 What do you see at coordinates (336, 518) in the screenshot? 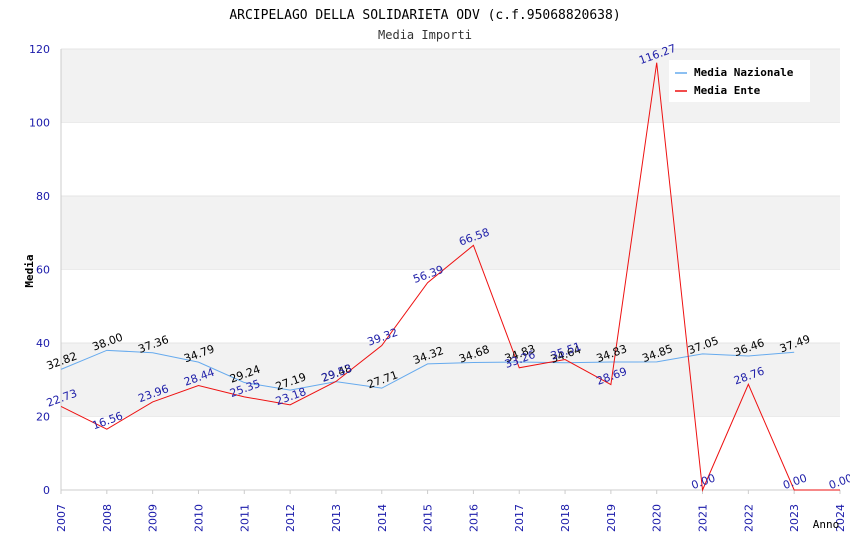
I see `x-tick-label: 2013` at bounding box center [336, 518].